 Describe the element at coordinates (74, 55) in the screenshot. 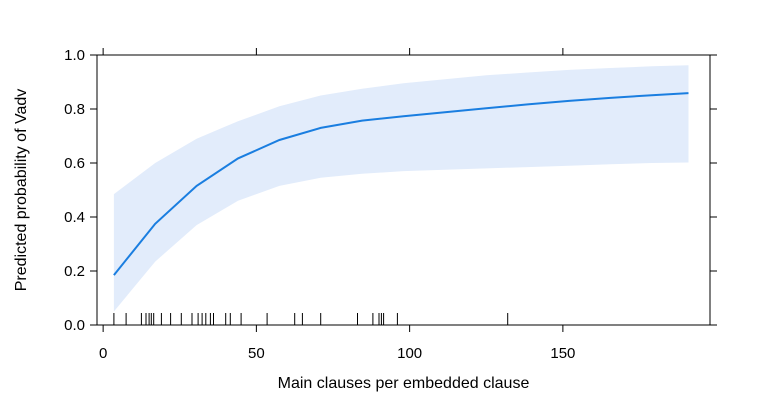

I see `y-tick-label: 1.0` at that location.